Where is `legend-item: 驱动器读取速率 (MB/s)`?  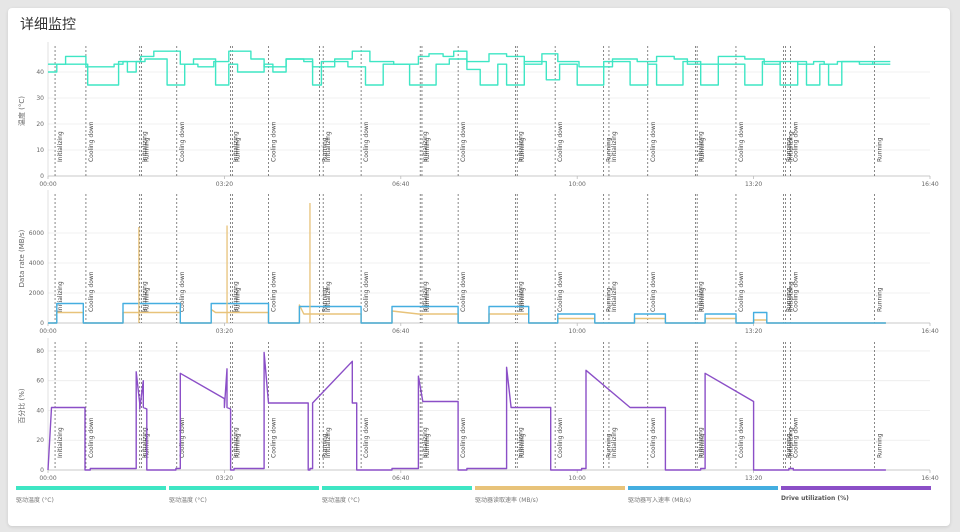 legend-item: 驱动器读取速率 (MB/s) is located at coordinates (550, 496).